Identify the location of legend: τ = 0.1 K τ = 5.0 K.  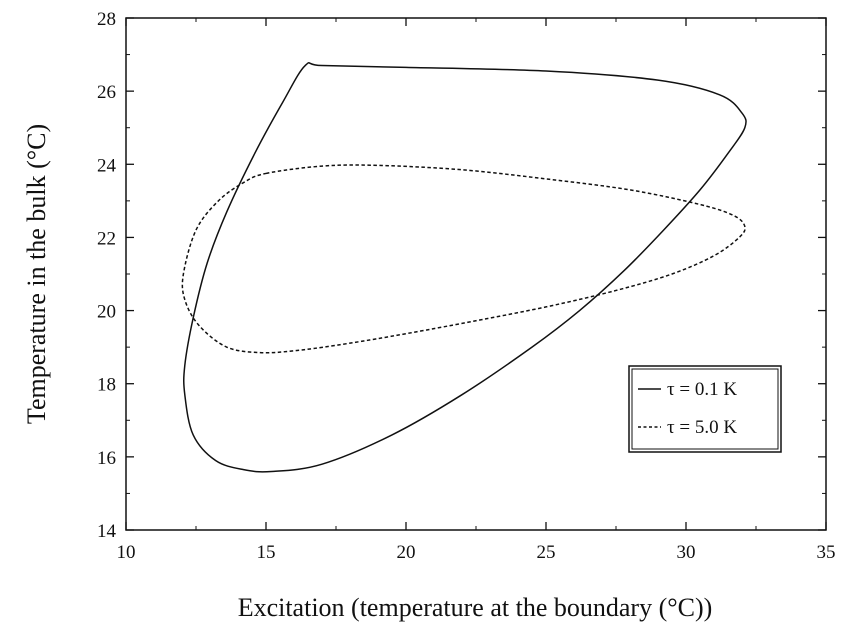
(705, 409).